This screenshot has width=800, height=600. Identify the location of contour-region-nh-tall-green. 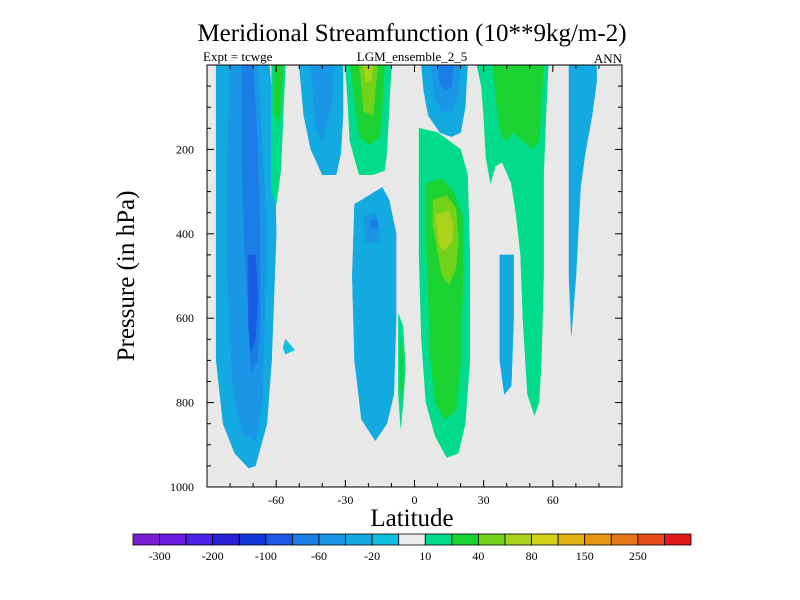
(512, 240).